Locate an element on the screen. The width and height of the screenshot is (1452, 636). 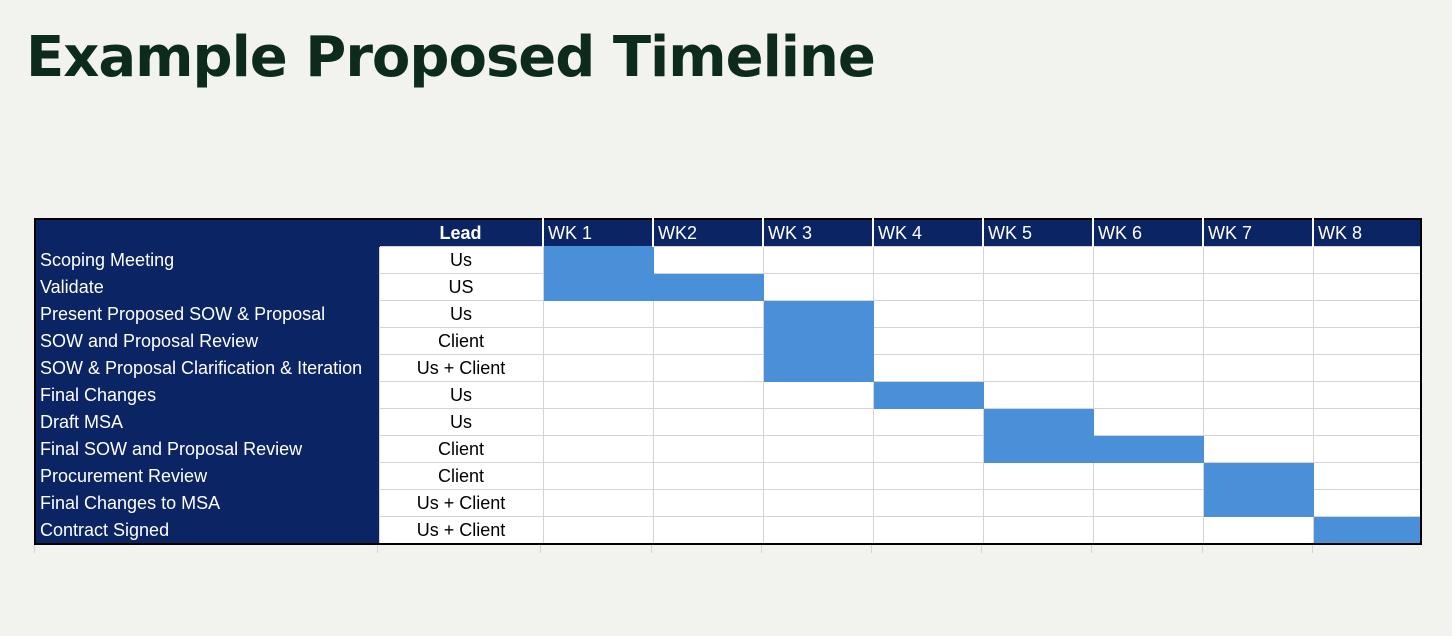
task-name: Scoping Meeting is located at coordinates (207, 260).